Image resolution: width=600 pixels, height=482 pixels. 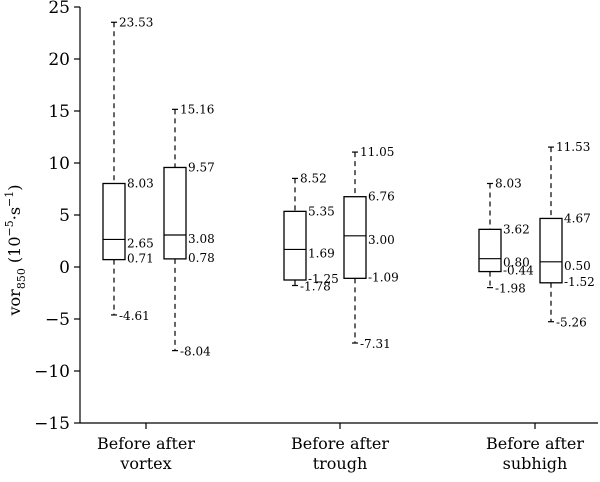 What do you see at coordinates (508, 183) in the screenshot?
I see `box-4-max-label: 8.03` at bounding box center [508, 183].